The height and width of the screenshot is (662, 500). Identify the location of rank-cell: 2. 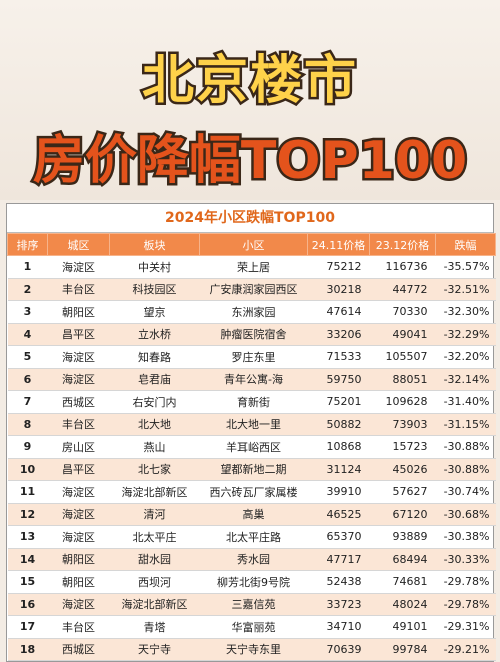
(27, 289).